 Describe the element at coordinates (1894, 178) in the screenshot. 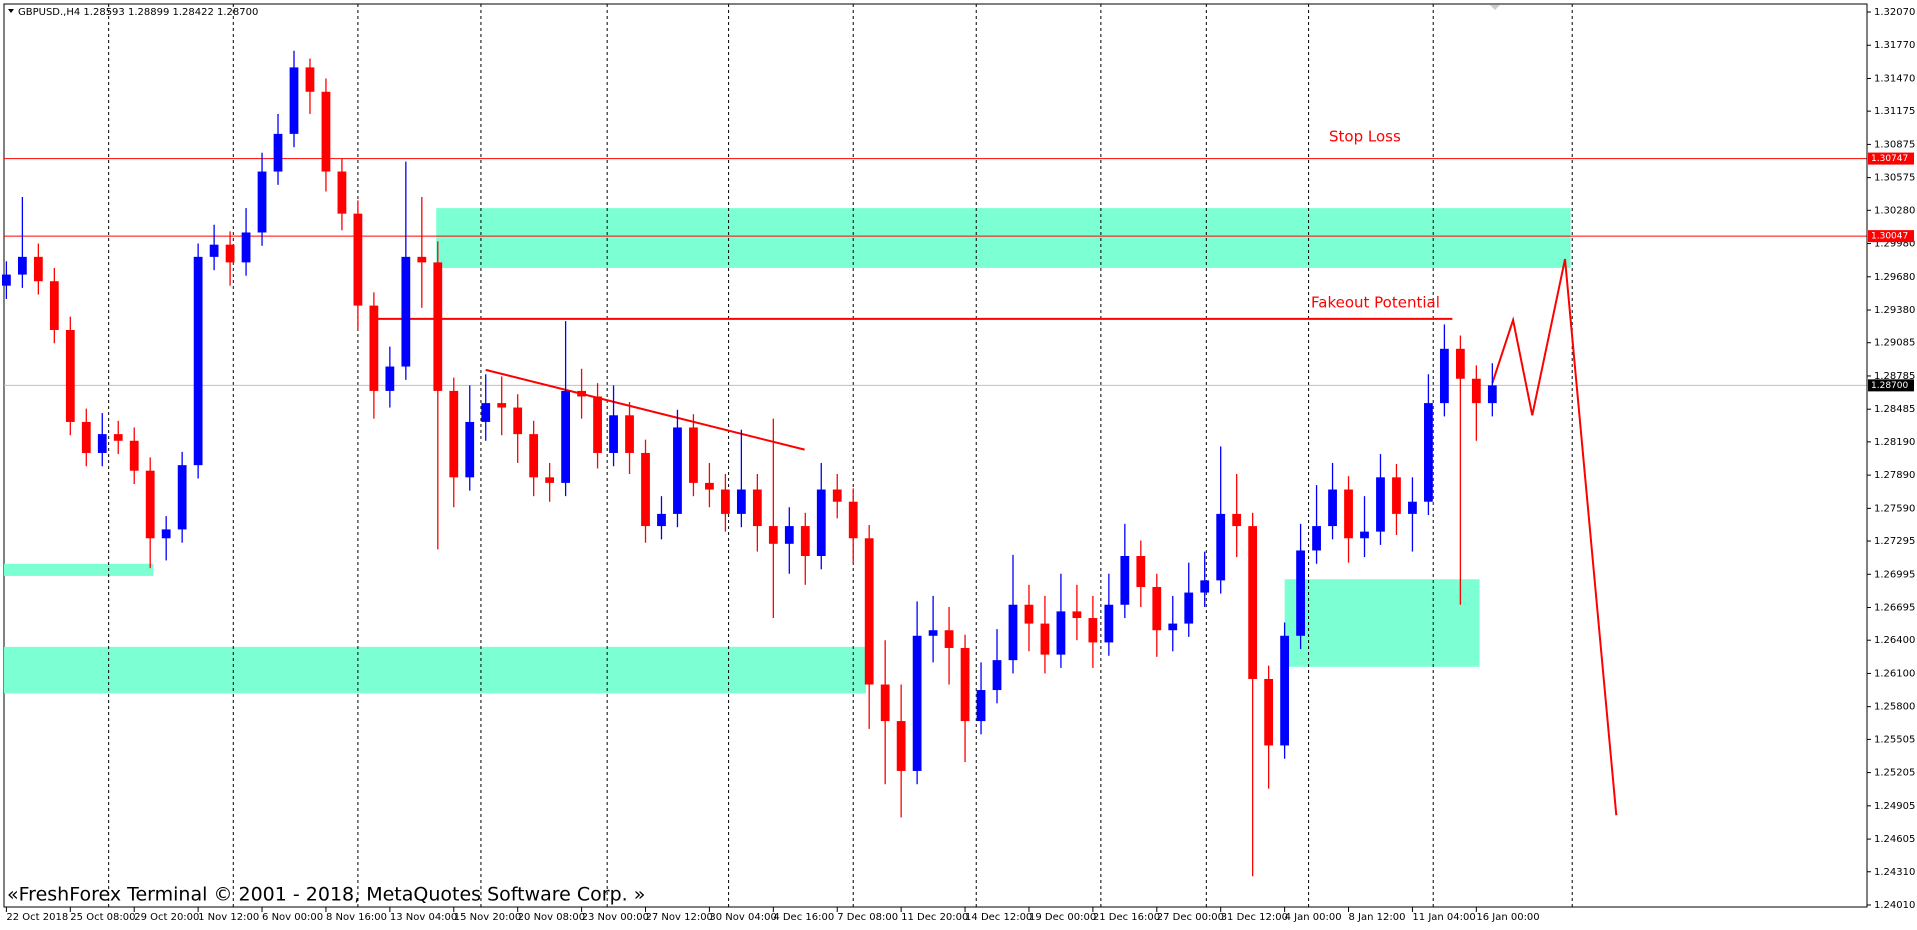

I see `y-tick-label: 1.30575` at that location.